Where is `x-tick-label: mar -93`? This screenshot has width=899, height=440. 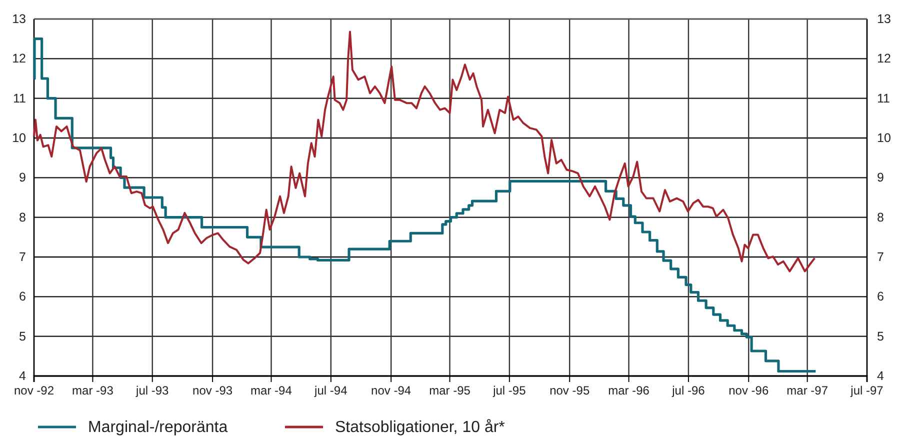
x-tick-label: mar -93 is located at coordinates (93, 391).